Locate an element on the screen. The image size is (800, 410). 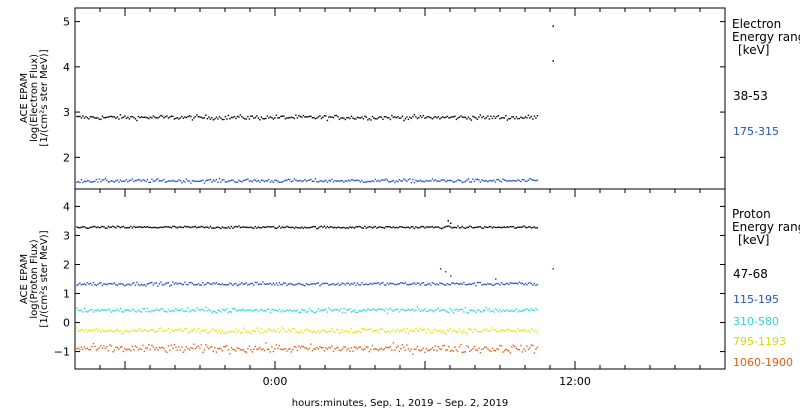
y-tick-label-1-0: 0 is located at coordinates (66, 323).